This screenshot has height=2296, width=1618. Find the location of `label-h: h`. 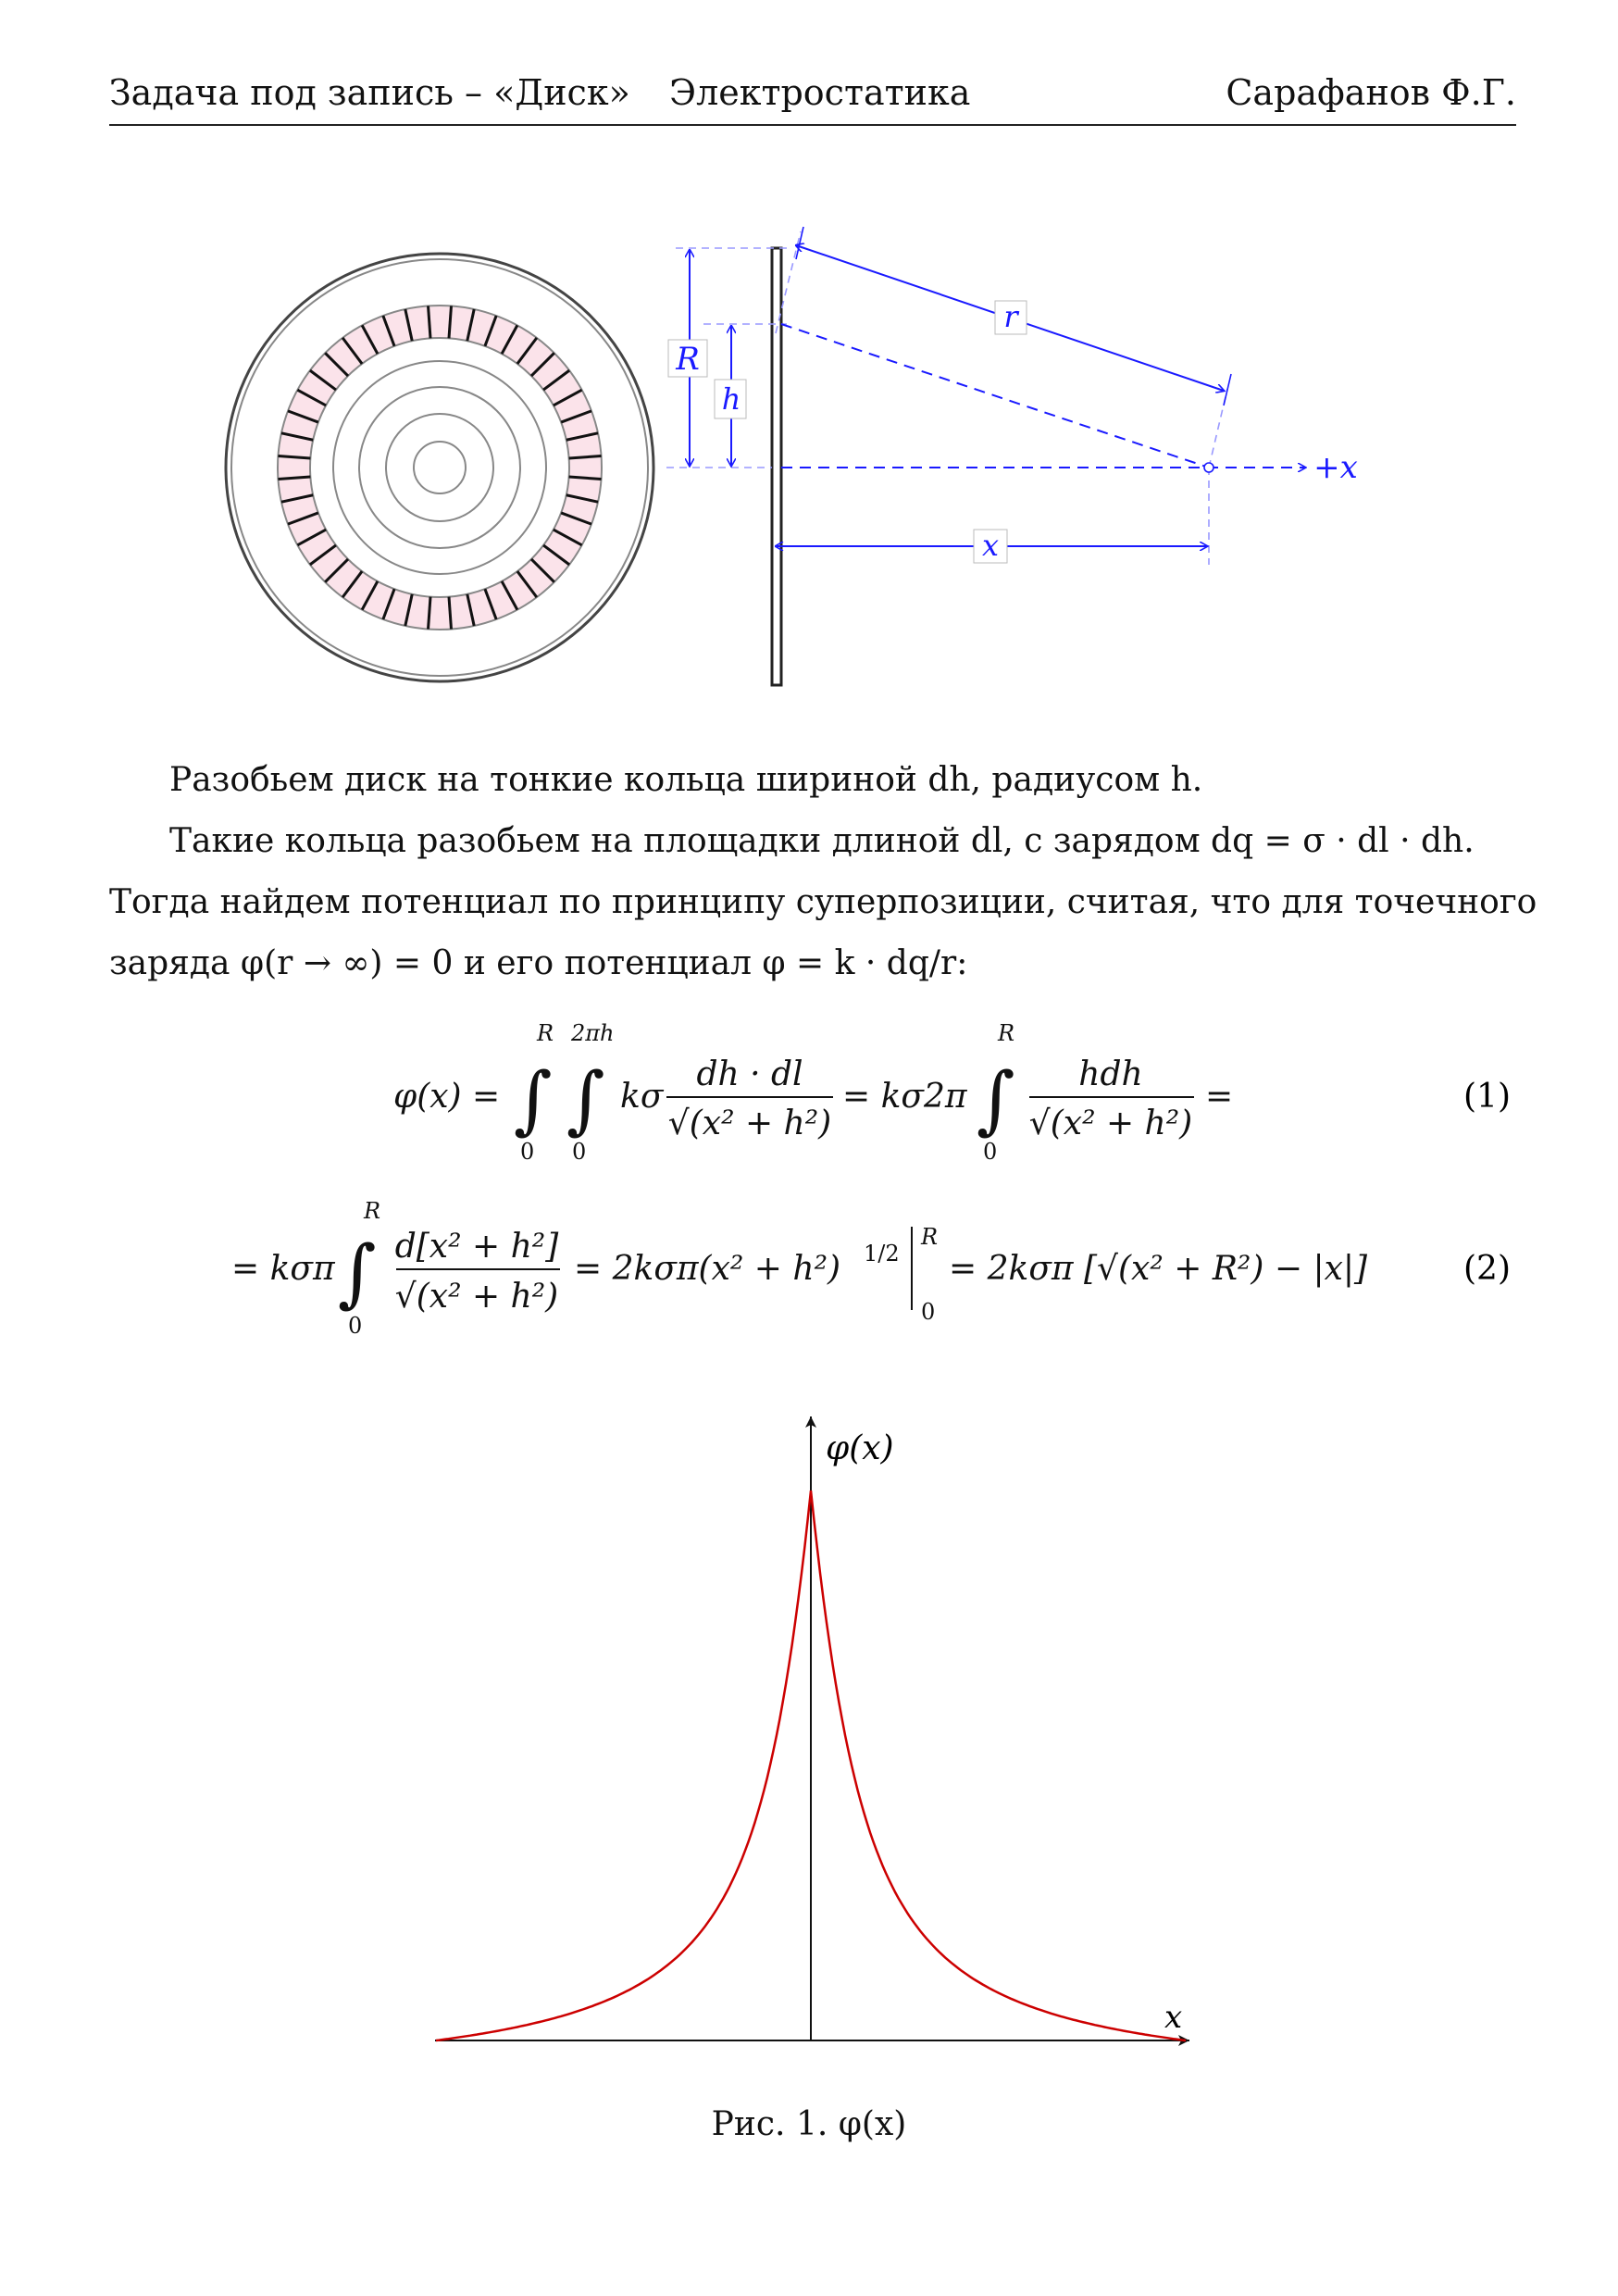

label-h: h is located at coordinates (731, 399).